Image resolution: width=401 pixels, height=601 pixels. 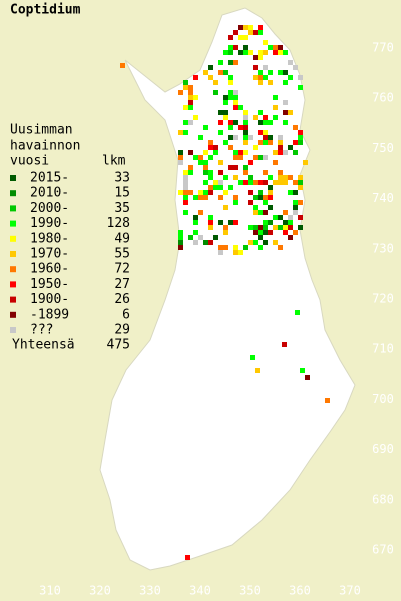 What do you see at coordinates (383, 198) in the screenshot?
I see `y-grid-label: 740` at bounding box center [383, 198].